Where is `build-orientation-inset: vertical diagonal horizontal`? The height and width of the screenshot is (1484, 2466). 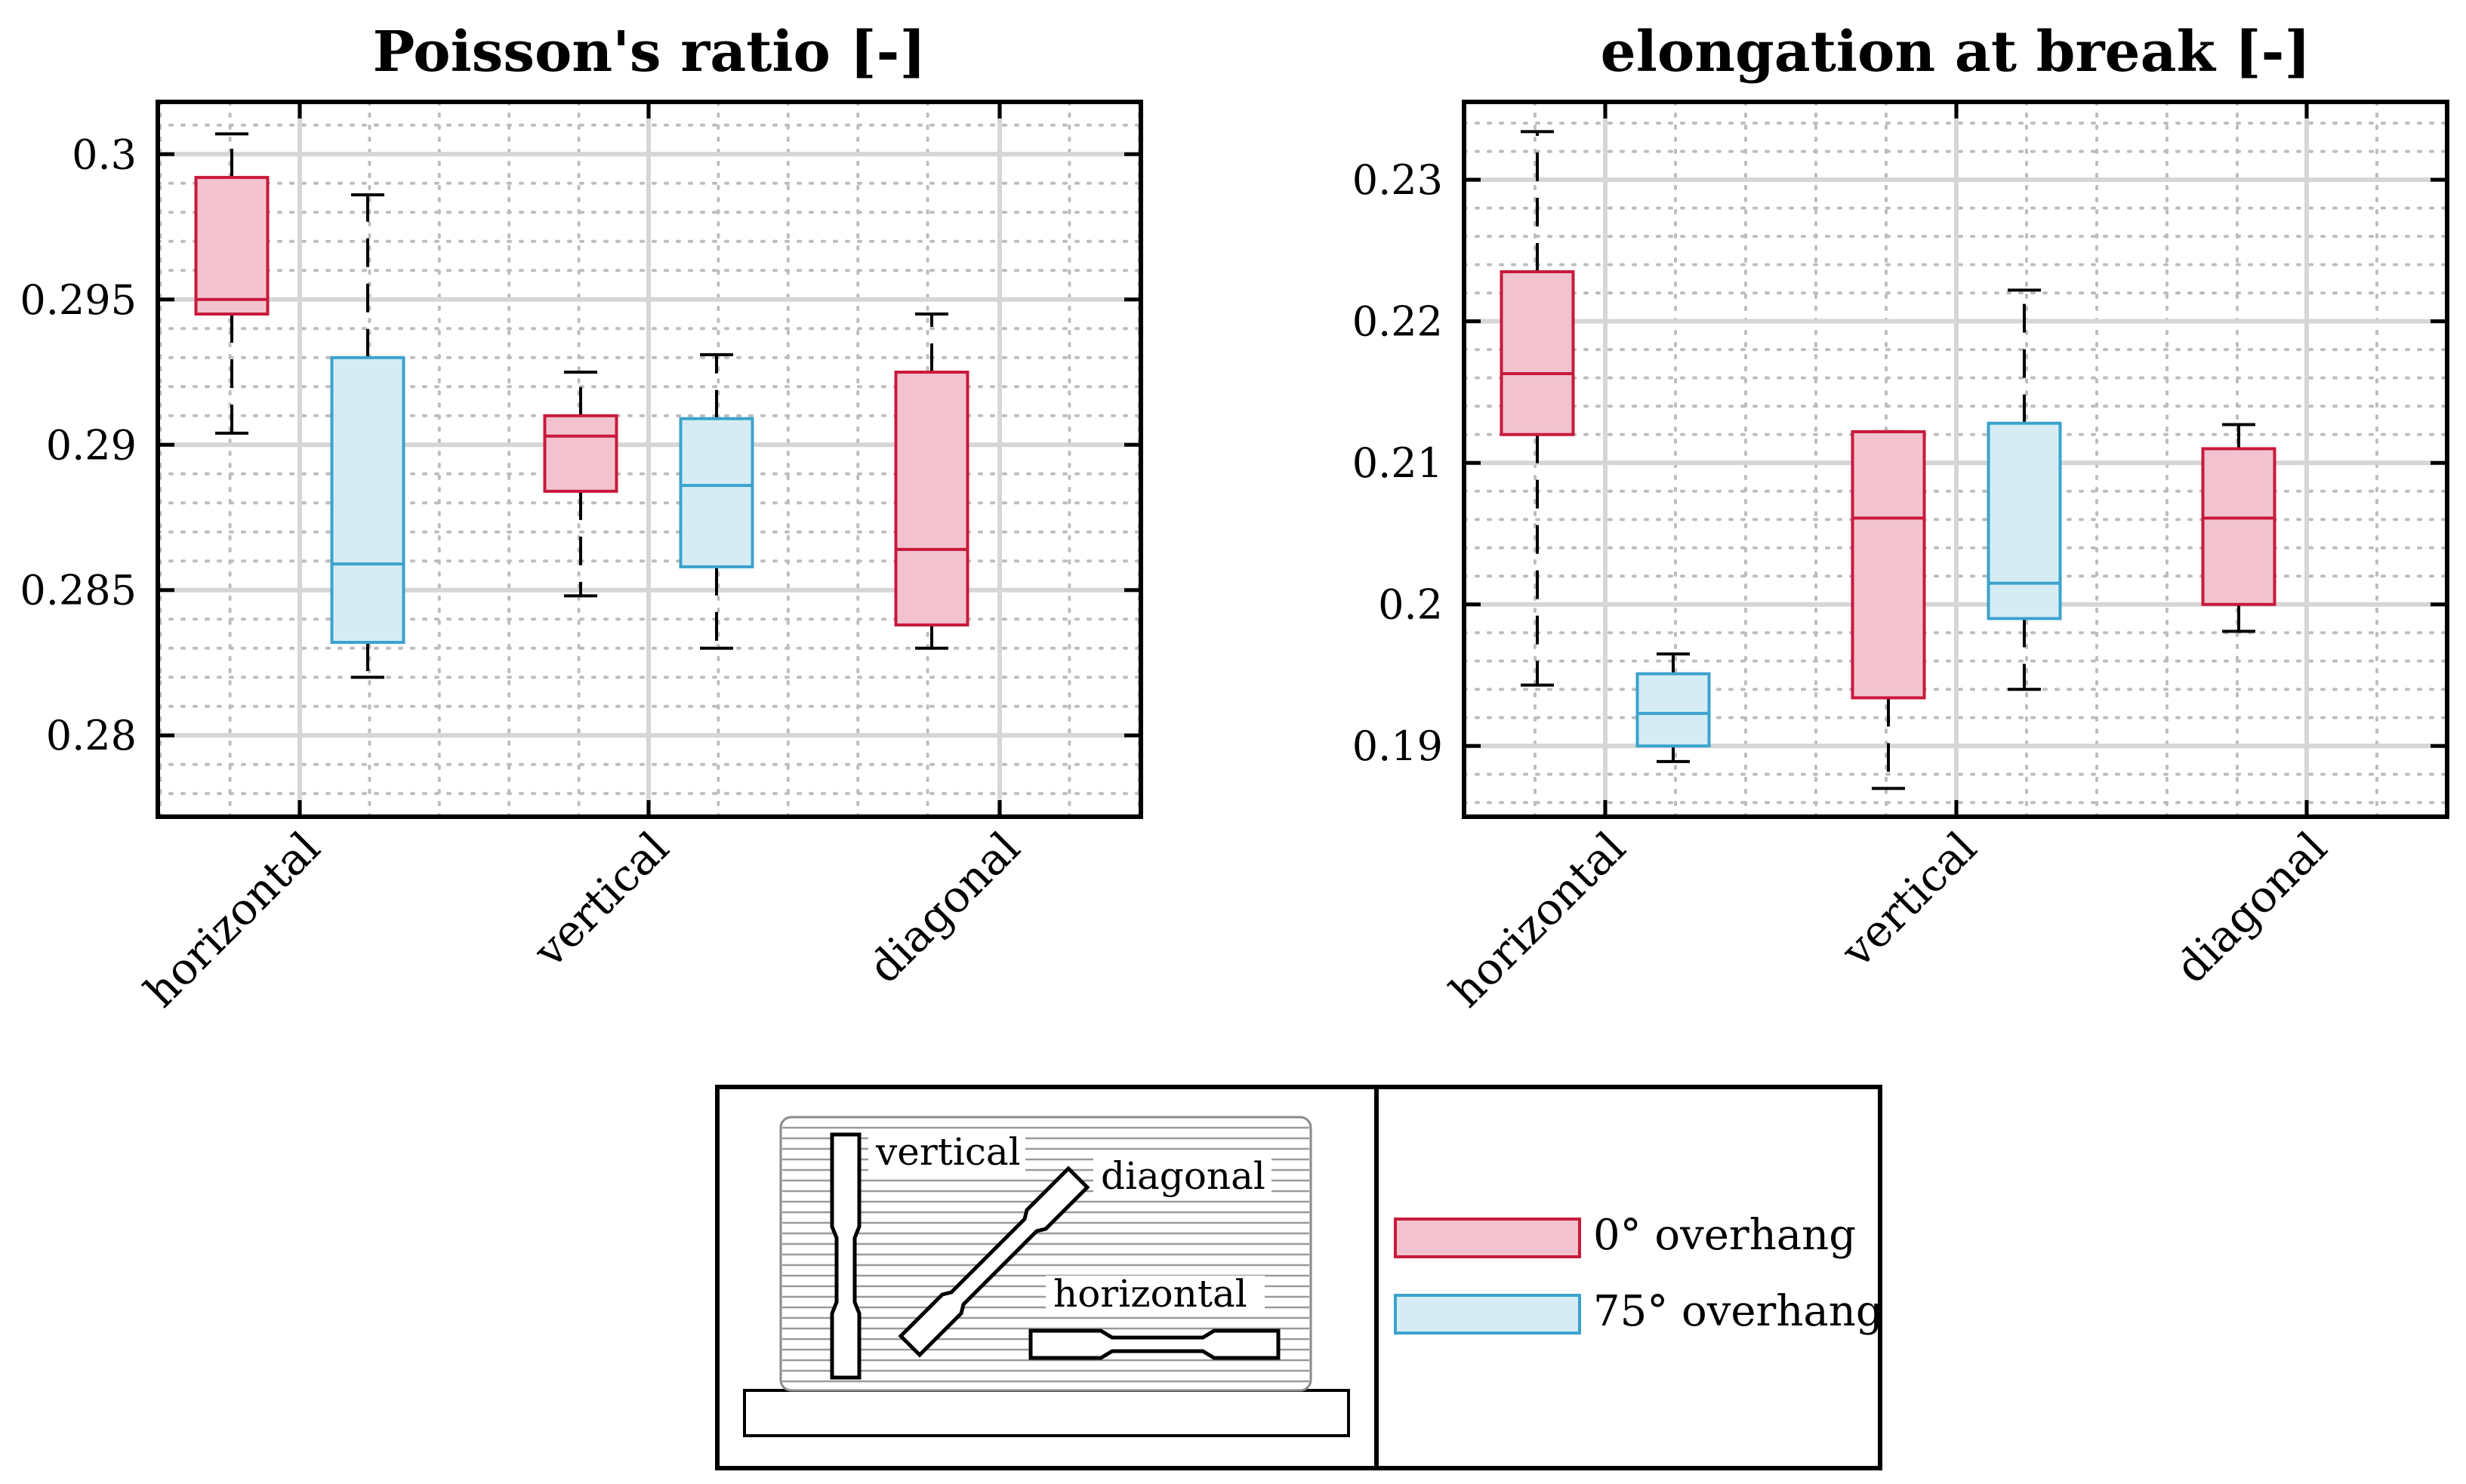 build-orientation-inset: vertical diagonal horizontal is located at coordinates (1046, 1276).